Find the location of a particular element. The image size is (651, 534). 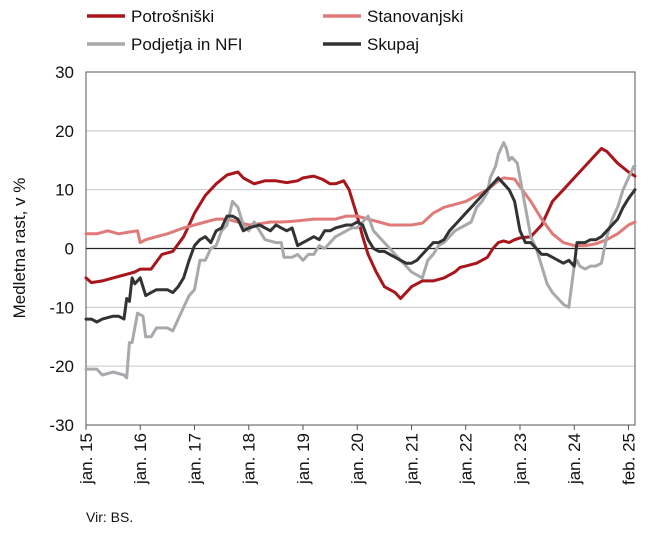

x-tick-label: jan. 17 is located at coordinates (194, 459).